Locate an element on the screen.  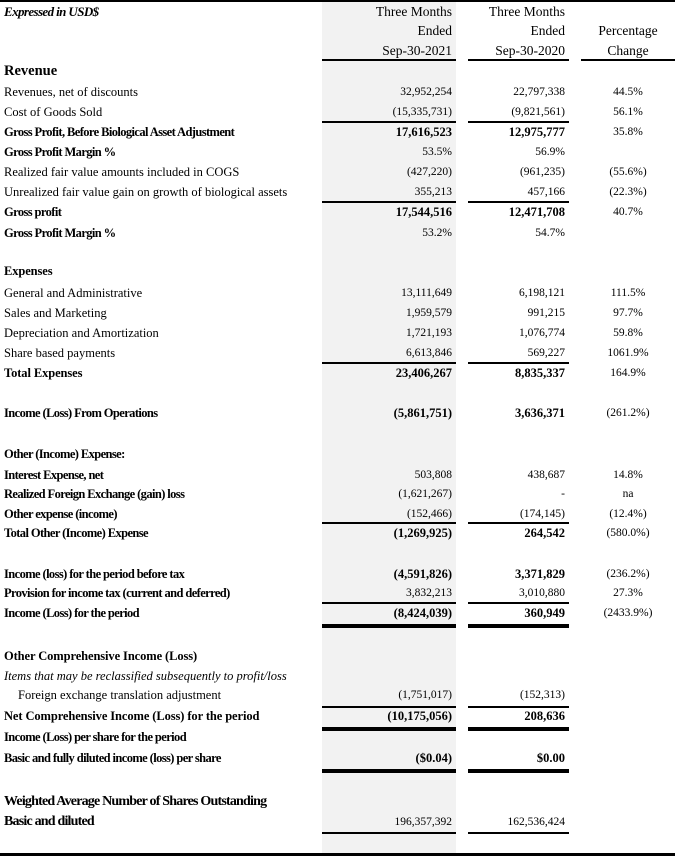
value-2020: 1,076,774 is located at coordinates (542, 333).